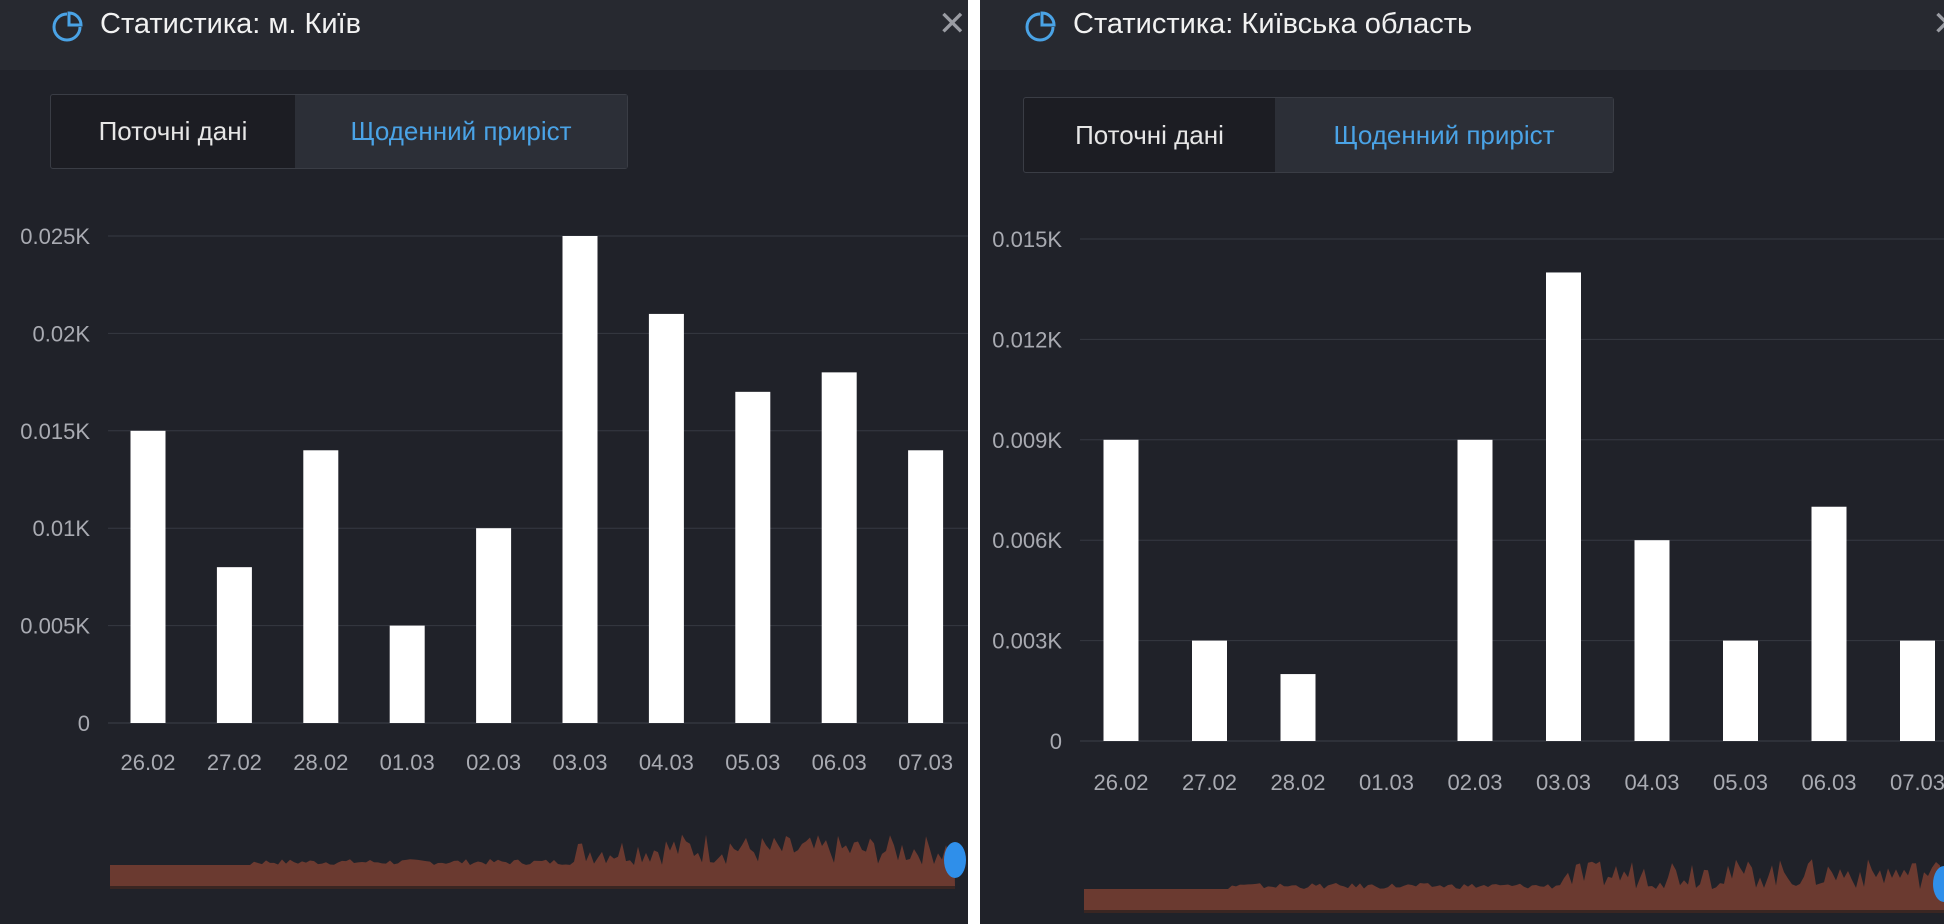 The image size is (1944, 924). I want to click on panel-title: Статистика: м. Київ, so click(231, 24).